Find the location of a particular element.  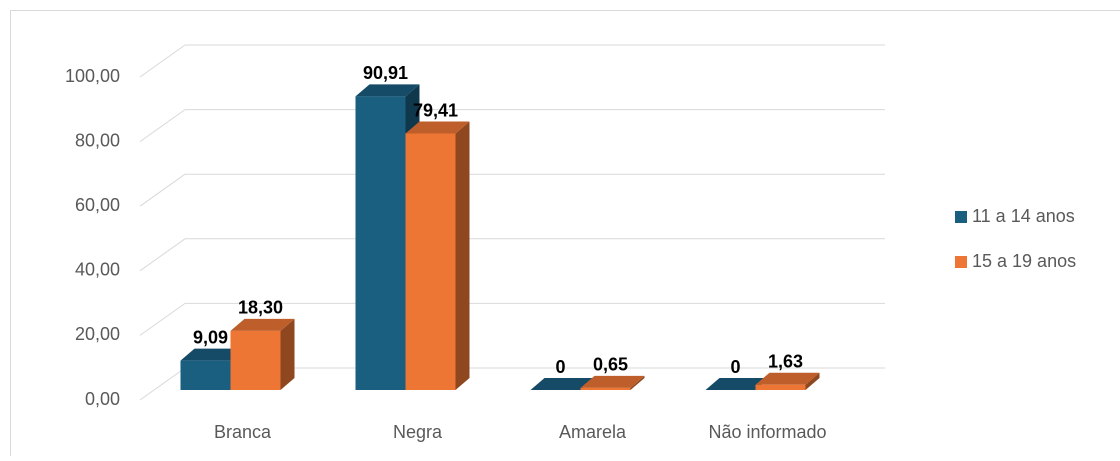

y-tick-label: 20,00 is located at coordinates (97, 334).